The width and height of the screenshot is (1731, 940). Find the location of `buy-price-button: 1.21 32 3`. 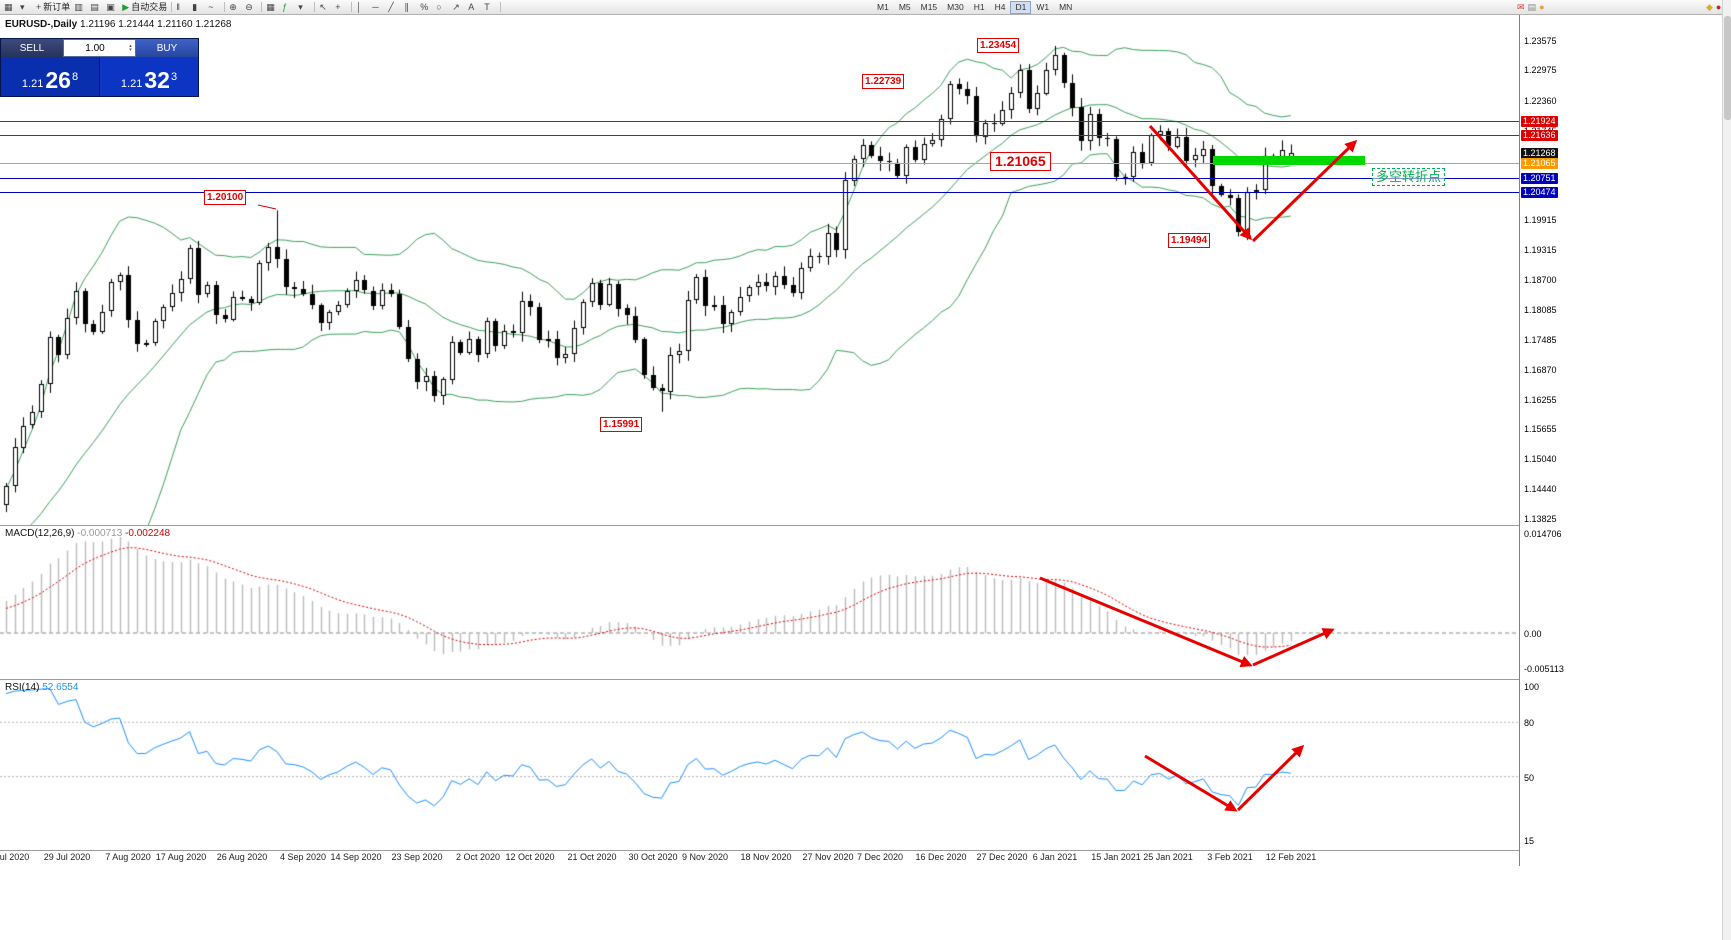

buy-price-button: 1.21 32 3 is located at coordinates (149, 76).